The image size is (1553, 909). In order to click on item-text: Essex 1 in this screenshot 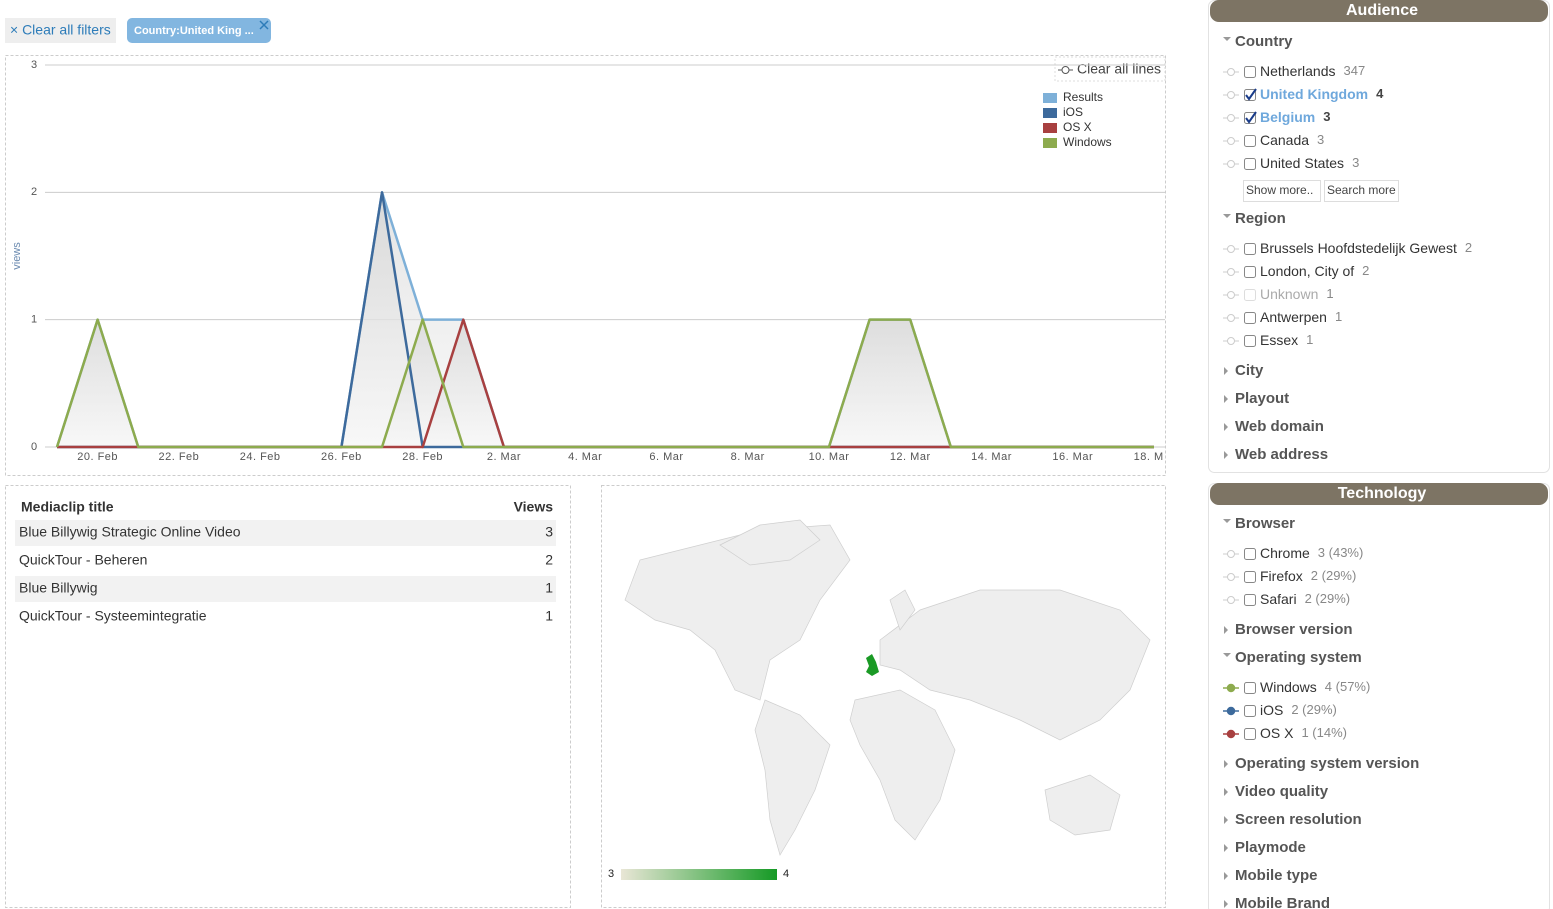, I will do `click(1286, 340)`.